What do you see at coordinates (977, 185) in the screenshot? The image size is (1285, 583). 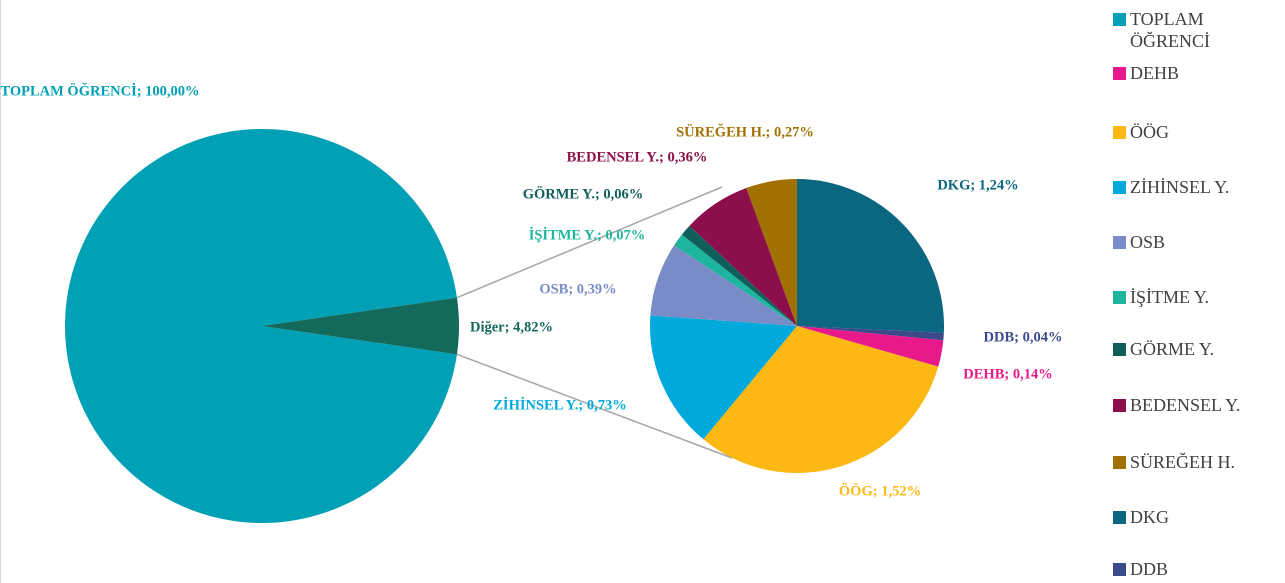 I see `data-label: DKG; 1,24%` at bounding box center [977, 185].